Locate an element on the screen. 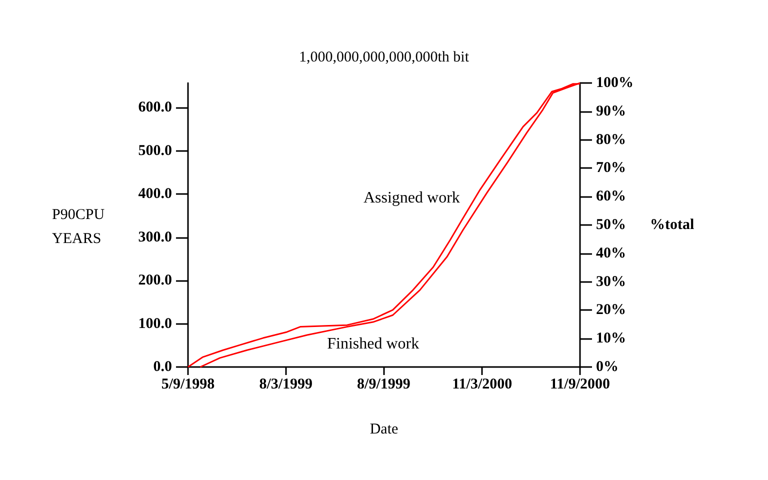 This screenshot has width=768, height=480. y-tick-label: 100.0 is located at coordinates (155, 324).